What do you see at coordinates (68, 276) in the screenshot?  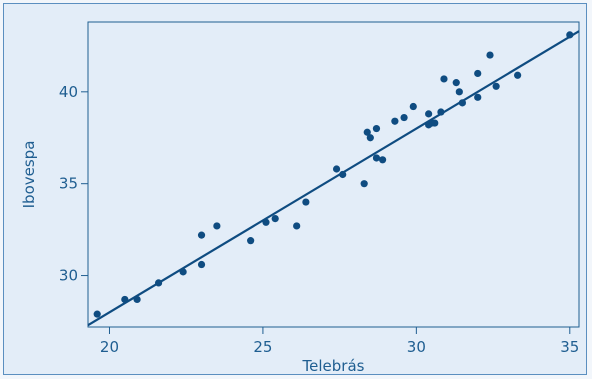 I see `y-tick-label: 30` at bounding box center [68, 276].